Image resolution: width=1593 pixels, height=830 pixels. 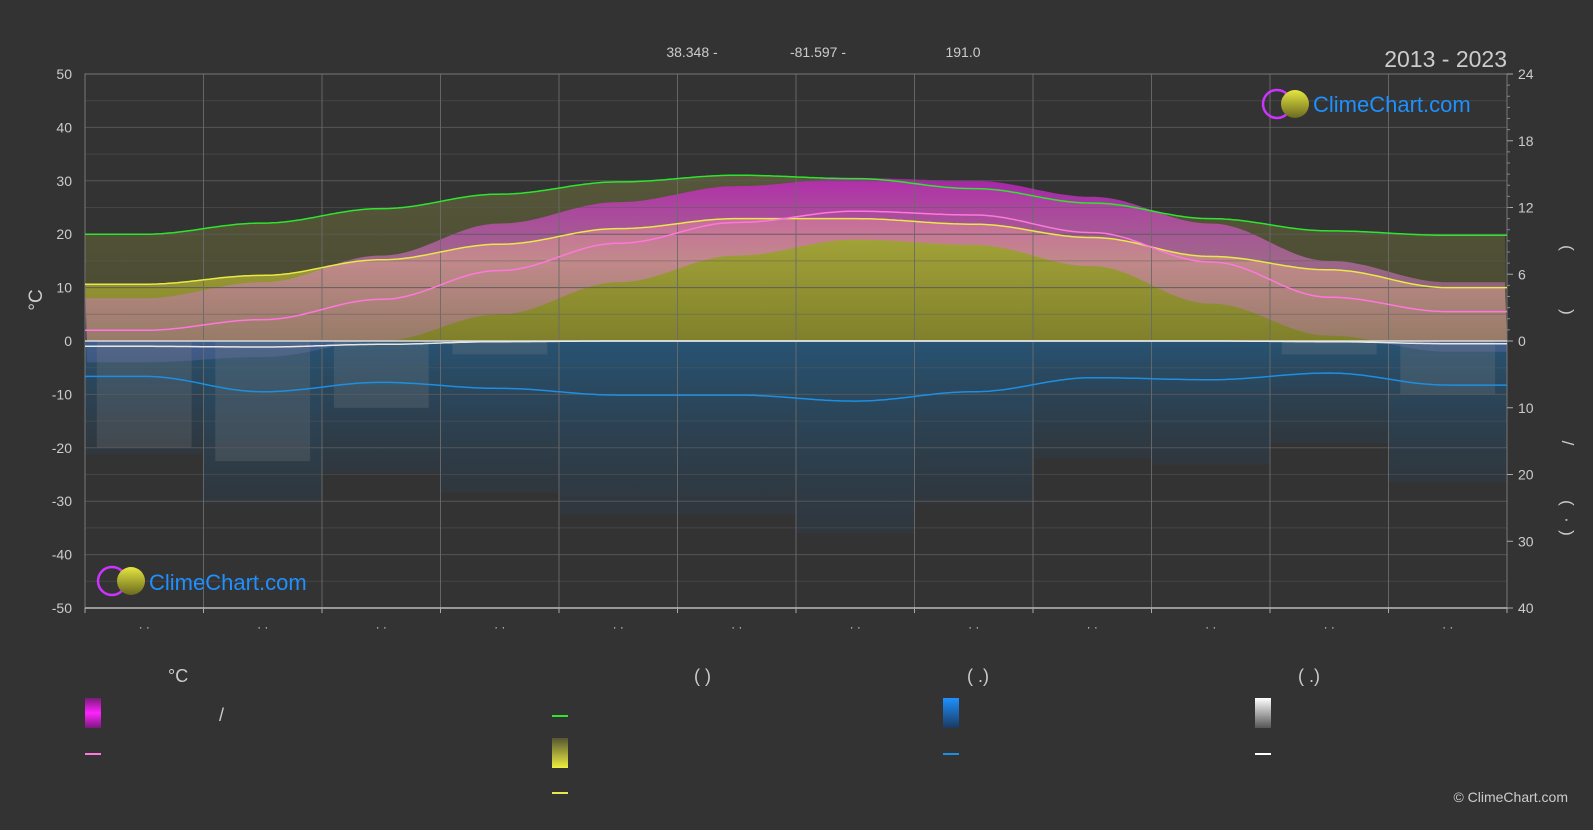 I want to click on right-axis: 24 18 12 6 0 10 20 30 40, so click(x=1520, y=341).